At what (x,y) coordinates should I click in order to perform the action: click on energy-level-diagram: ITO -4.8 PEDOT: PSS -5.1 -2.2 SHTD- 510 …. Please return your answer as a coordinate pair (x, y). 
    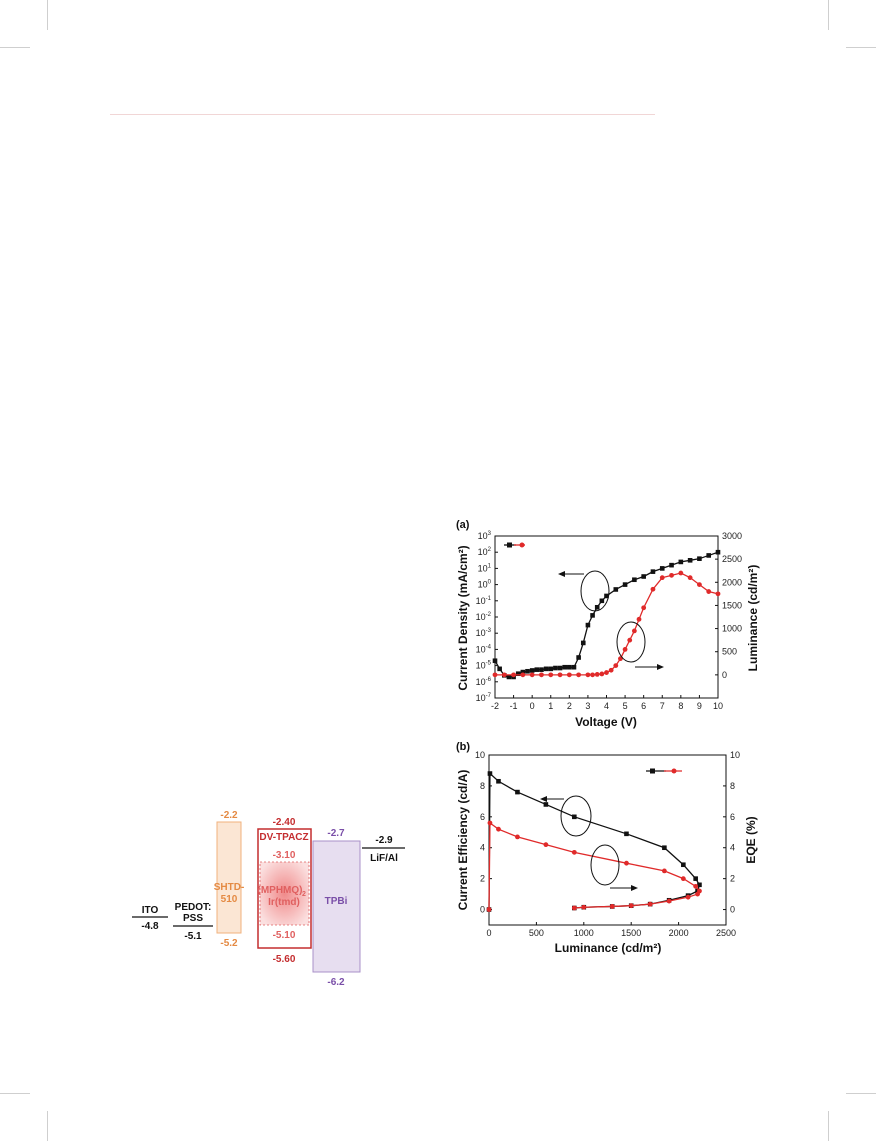
    Looking at the image, I should click on (268, 899).